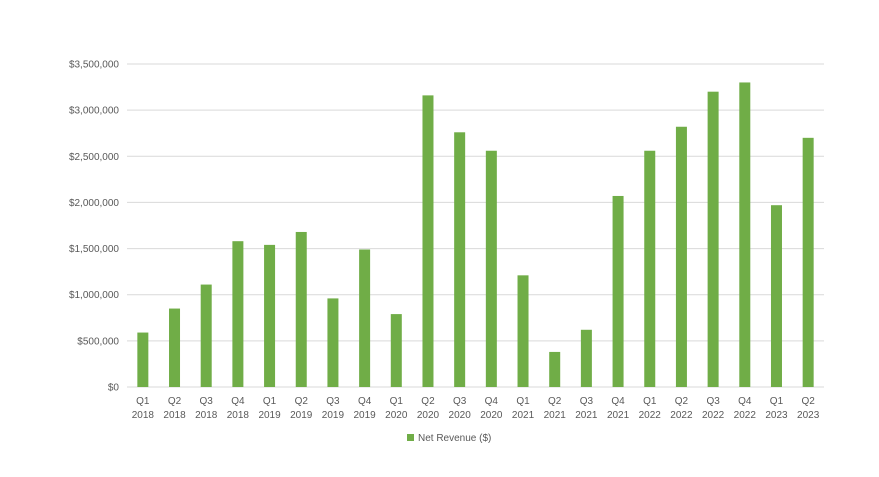 The width and height of the screenshot is (879, 477). What do you see at coordinates (301, 408) in the screenshot?
I see `x-tick-label: Q2 2019` at bounding box center [301, 408].